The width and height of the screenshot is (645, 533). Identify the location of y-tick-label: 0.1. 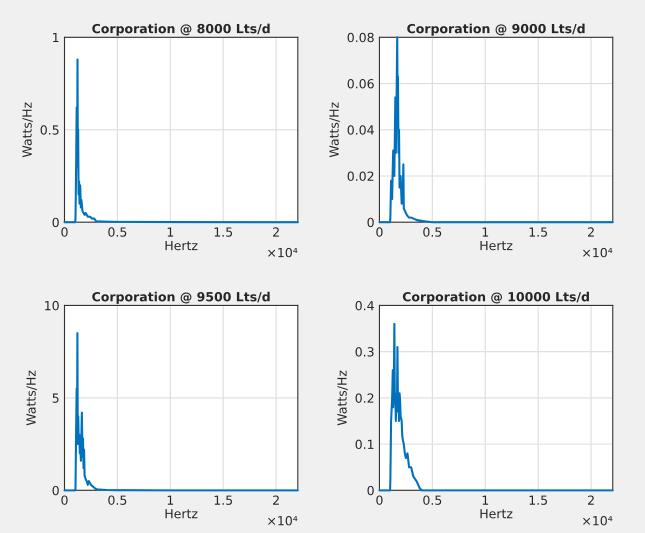
(365, 445).